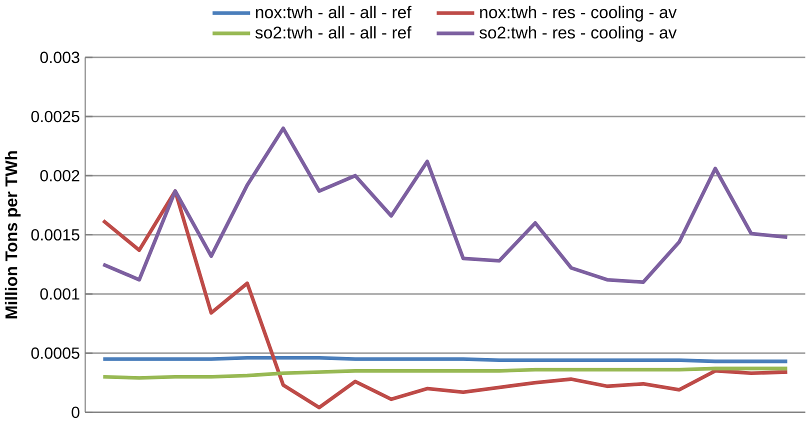  Describe the element at coordinates (60, 294) in the screenshot. I see `y-tick-label: 0.001` at that location.